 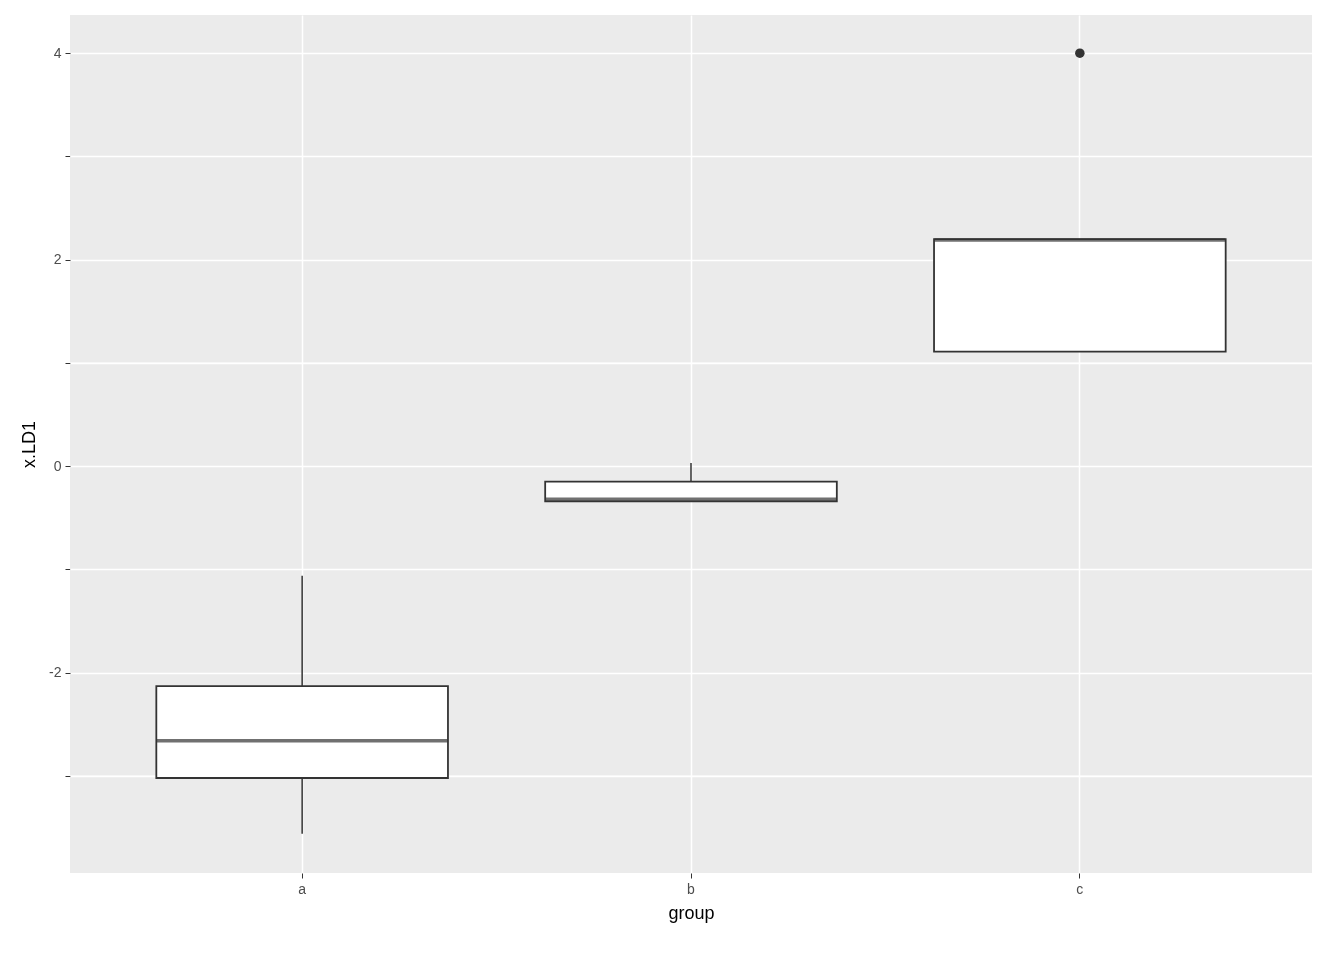 I want to click on x-axis-title: group, so click(x=691, y=912).